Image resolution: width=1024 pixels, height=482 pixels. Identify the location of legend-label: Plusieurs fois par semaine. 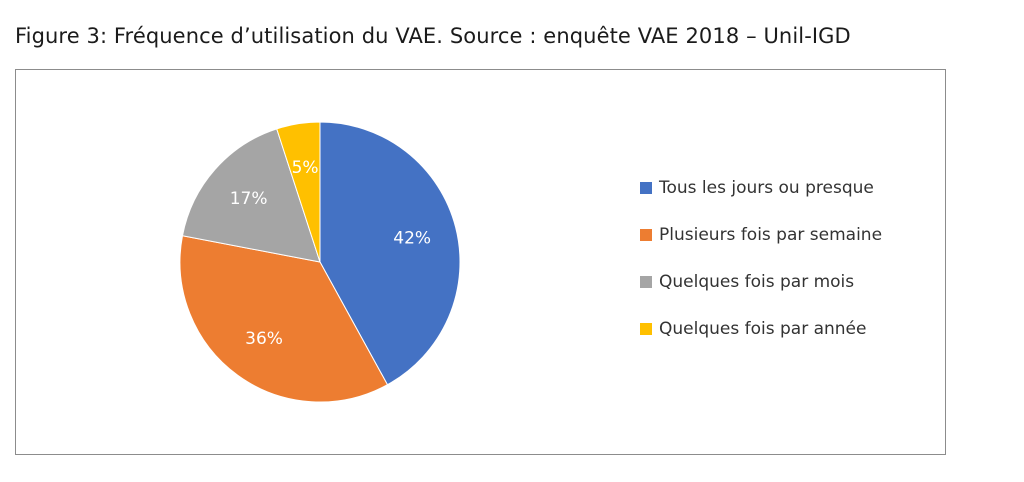
(771, 235).